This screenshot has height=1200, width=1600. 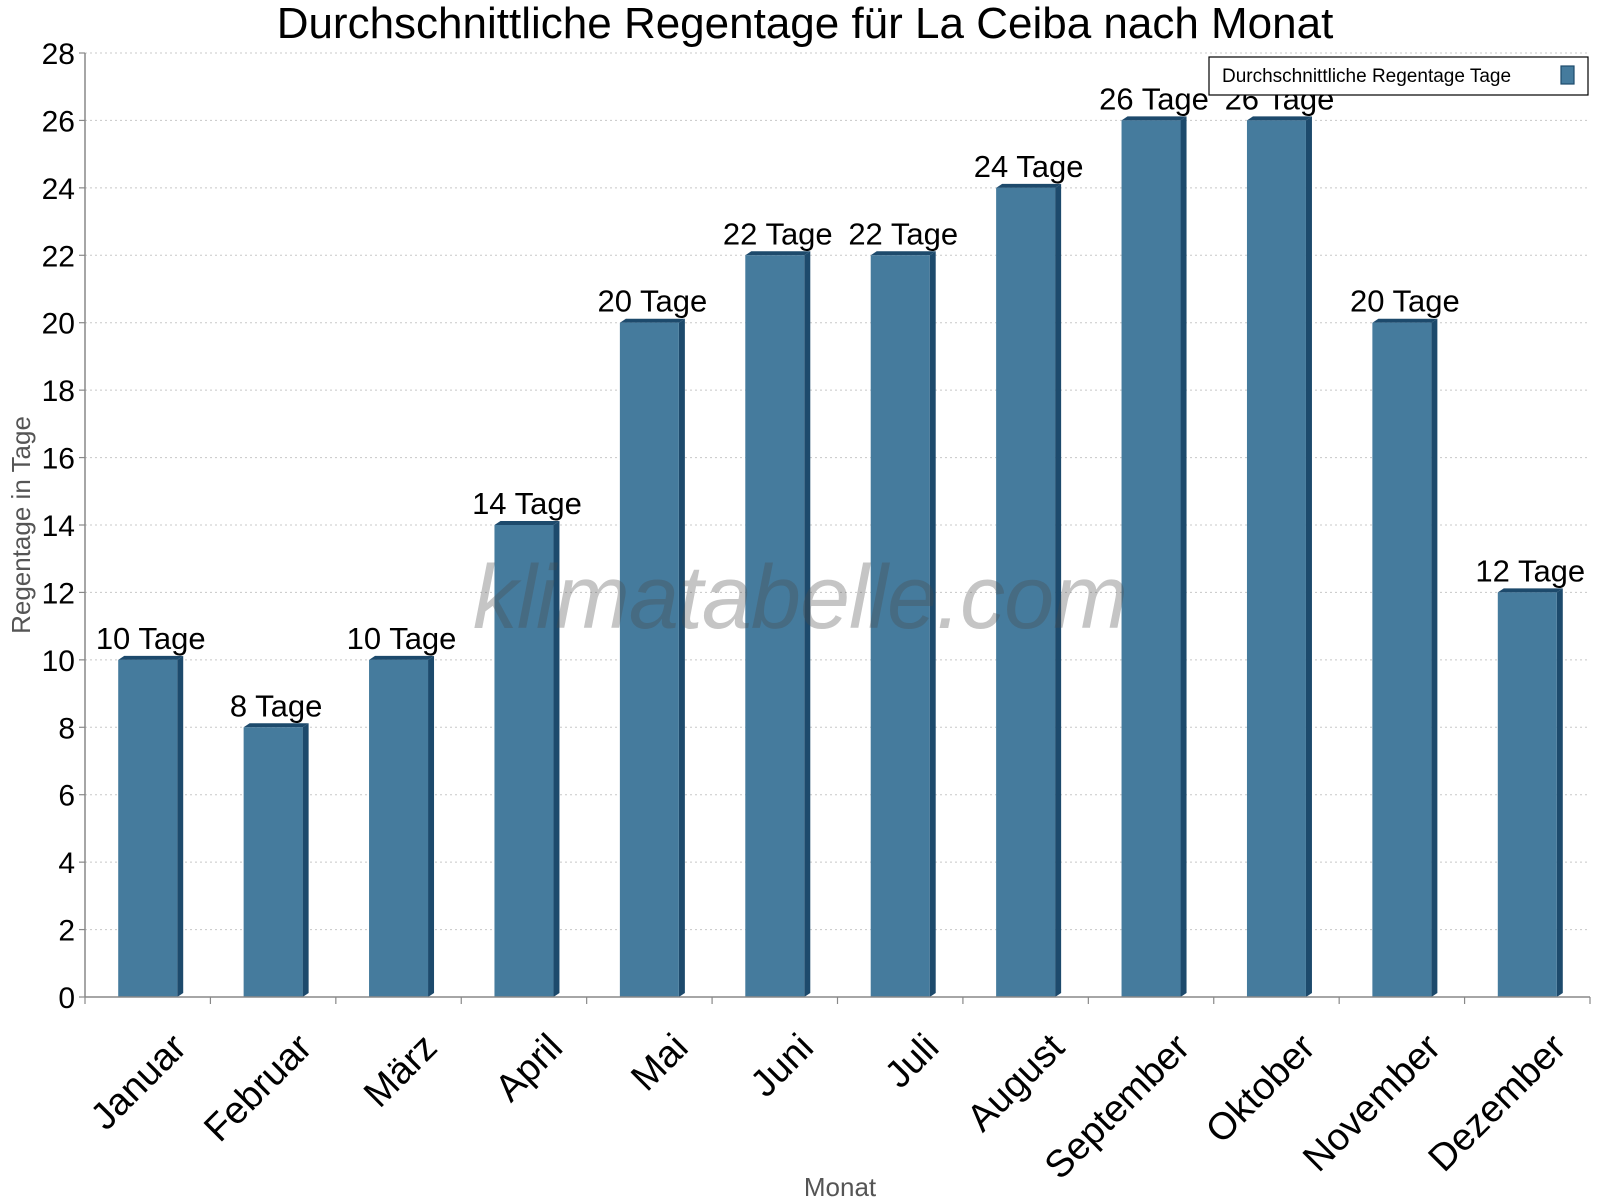 What do you see at coordinates (66, 796) in the screenshot?
I see `y-tick-label: 6` at bounding box center [66, 796].